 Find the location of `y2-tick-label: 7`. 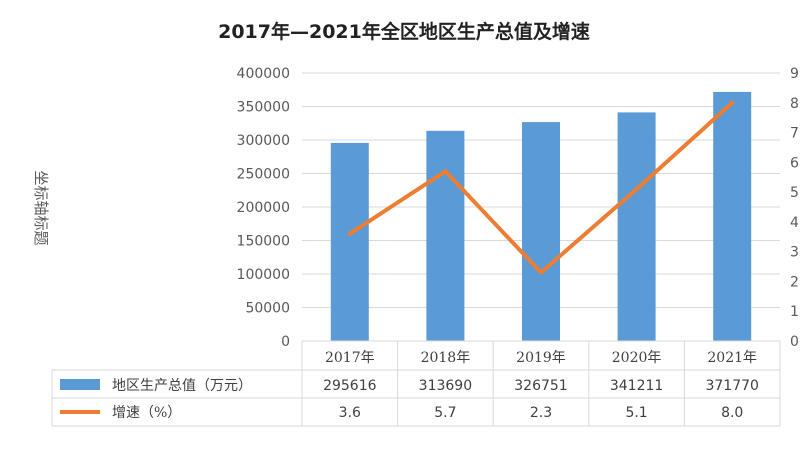

y2-tick-label: 7 is located at coordinates (794, 134).